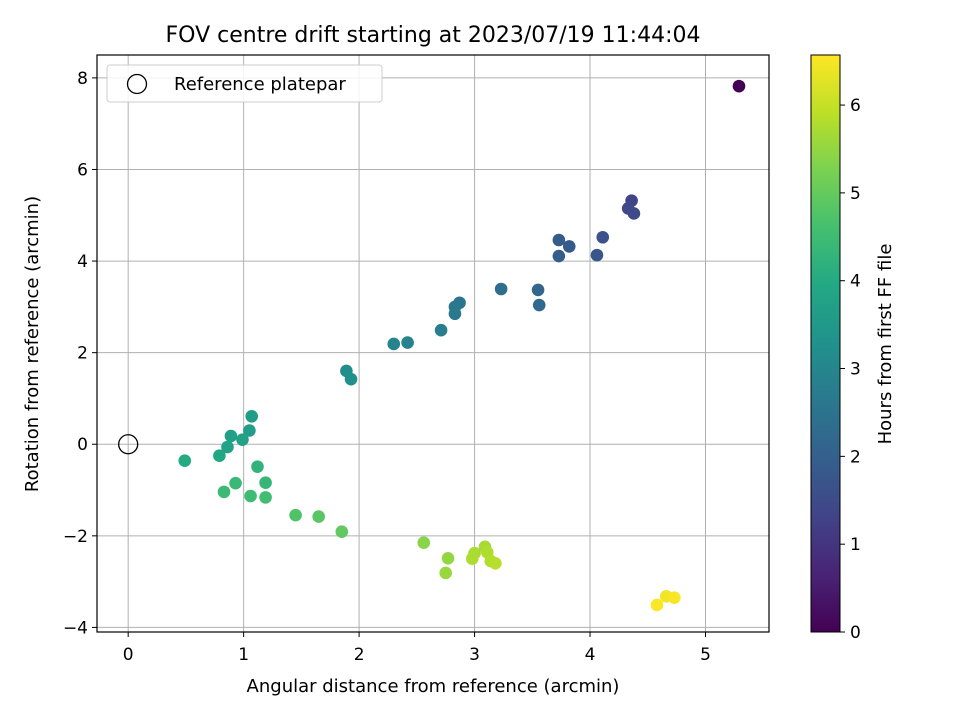 The width and height of the screenshot is (960, 720). What do you see at coordinates (855, 457) in the screenshot?
I see `colorbar-tick-label: 2` at bounding box center [855, 457].